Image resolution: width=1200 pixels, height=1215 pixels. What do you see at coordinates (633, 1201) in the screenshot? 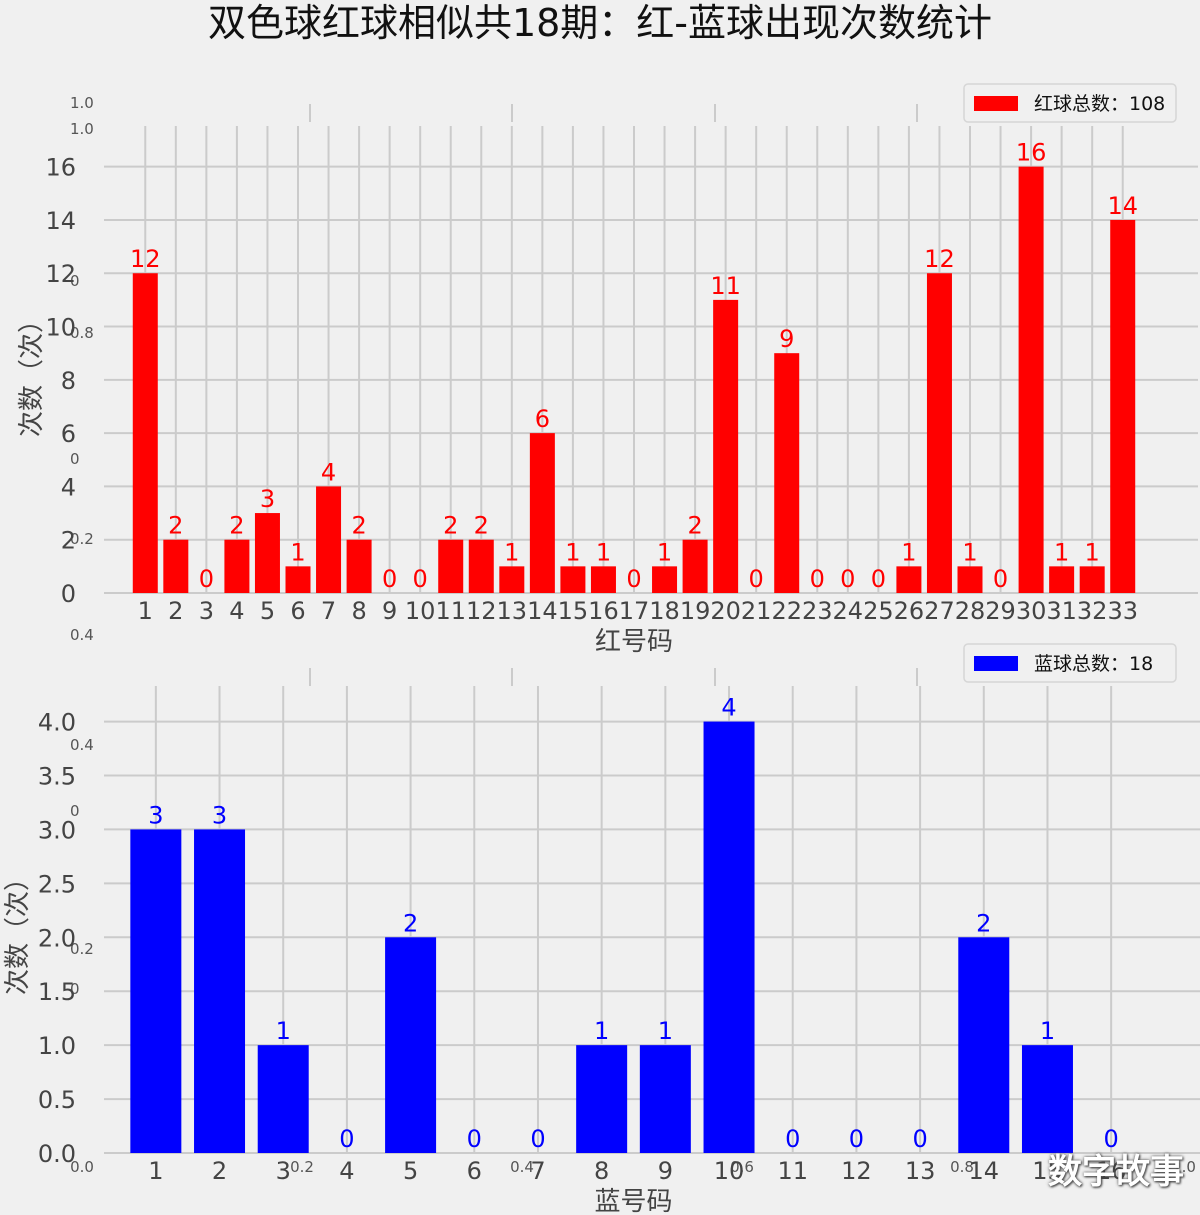
I see `x-axis-label: 蓝号码` at bounding box center [633, 1201].